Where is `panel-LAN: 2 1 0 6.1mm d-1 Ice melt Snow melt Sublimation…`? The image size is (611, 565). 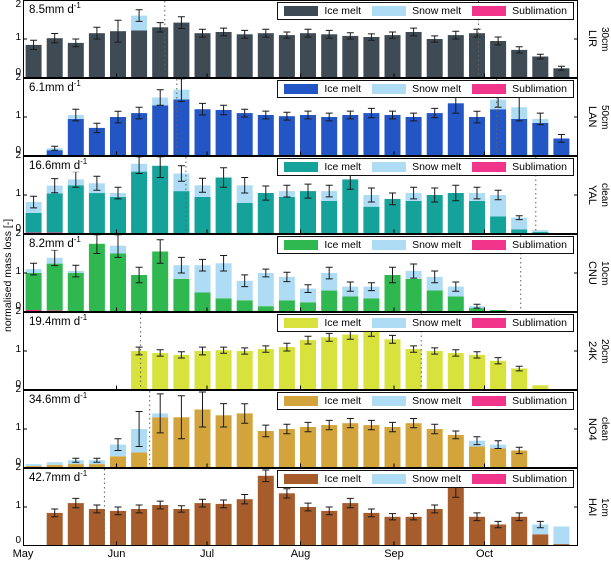
panel-LAN: 2 1 0 6.1mm d-1 Ice melt Snow melt Sublimation… is located at coordinates (305, 114).